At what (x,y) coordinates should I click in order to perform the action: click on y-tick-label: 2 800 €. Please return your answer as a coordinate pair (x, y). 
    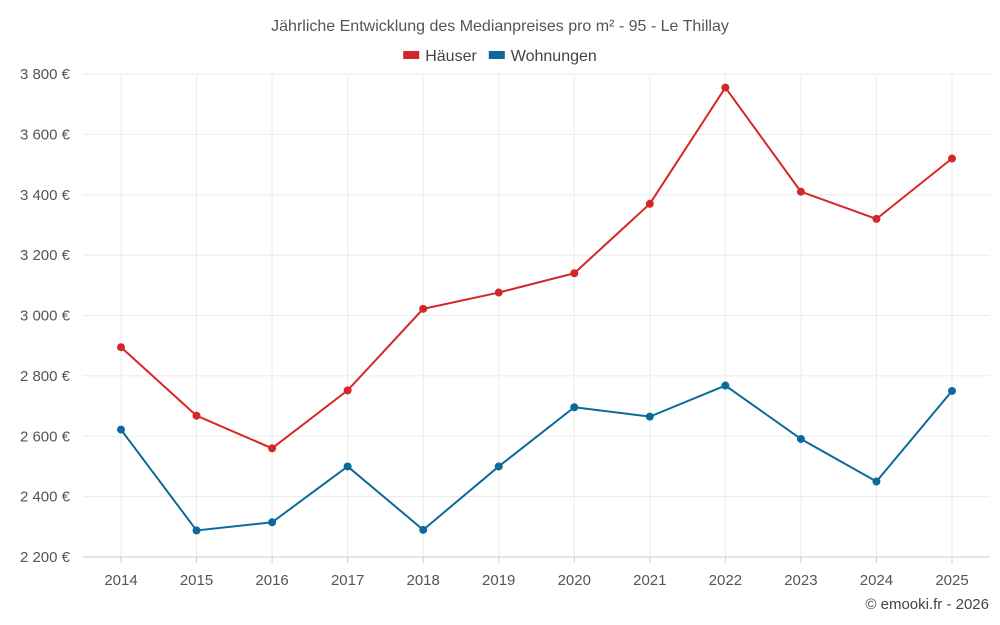
    Looking at the image, I should click on (45, 376).